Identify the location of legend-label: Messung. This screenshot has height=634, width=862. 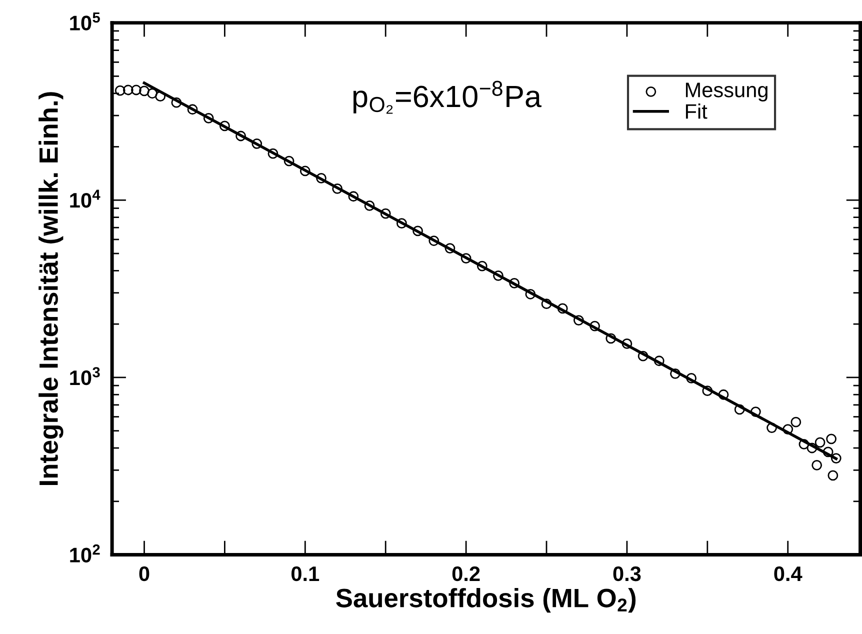
(727, 92).